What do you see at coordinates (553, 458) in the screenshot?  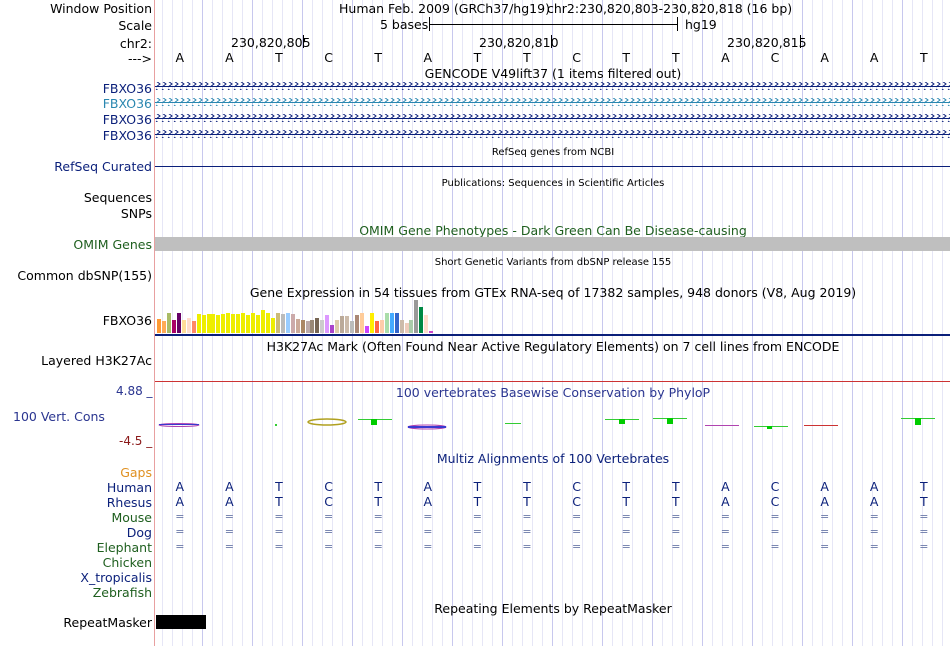 I see `multiz-title: Multiz Alignments of 100 Vertebrates` at bounding box center [553, 458].